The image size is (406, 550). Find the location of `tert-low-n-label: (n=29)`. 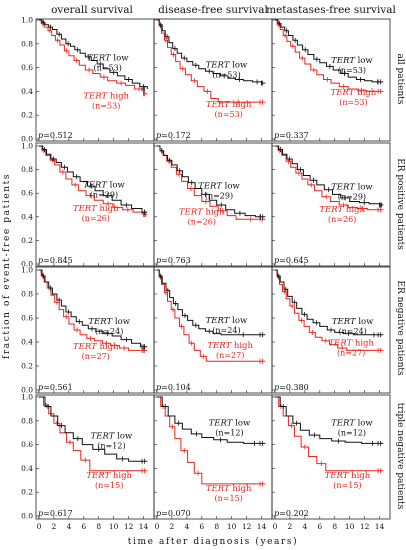

tert-low-n-label: (n=29) is located at coordinates (104, 194).